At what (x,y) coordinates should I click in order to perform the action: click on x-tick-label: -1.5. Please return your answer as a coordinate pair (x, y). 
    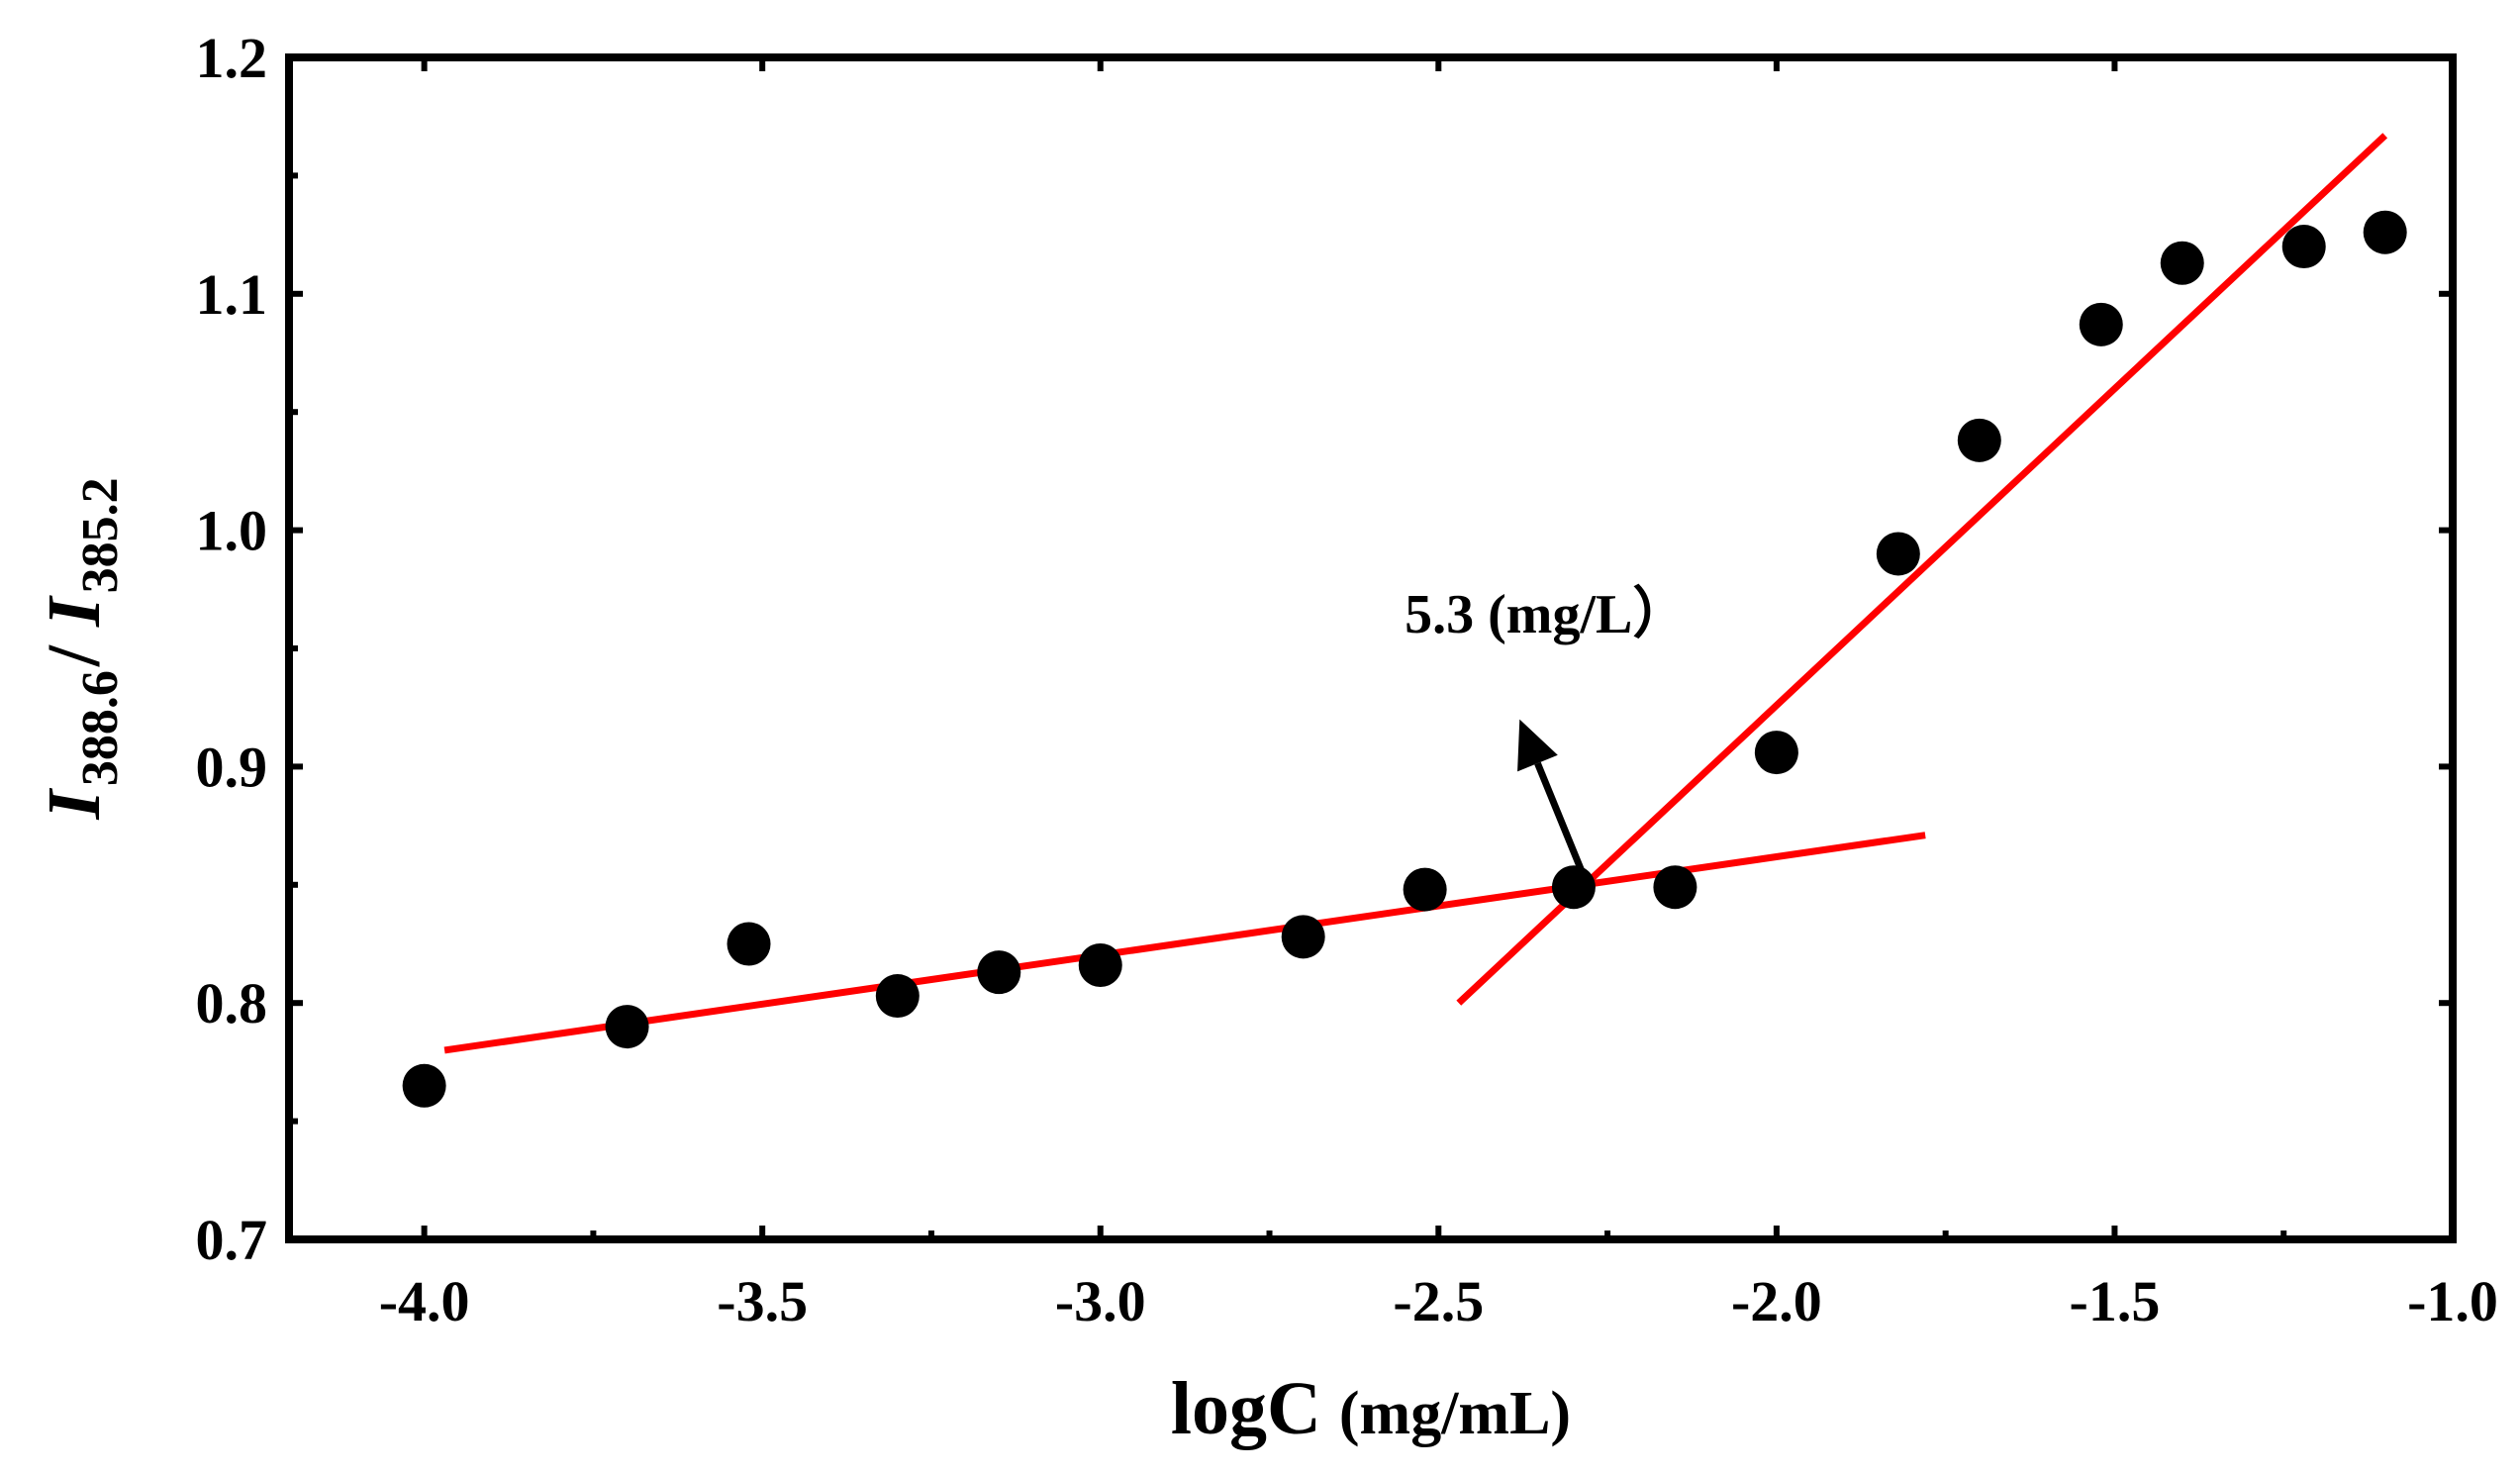
    Looking at the image, I should click on (2115, 1301).